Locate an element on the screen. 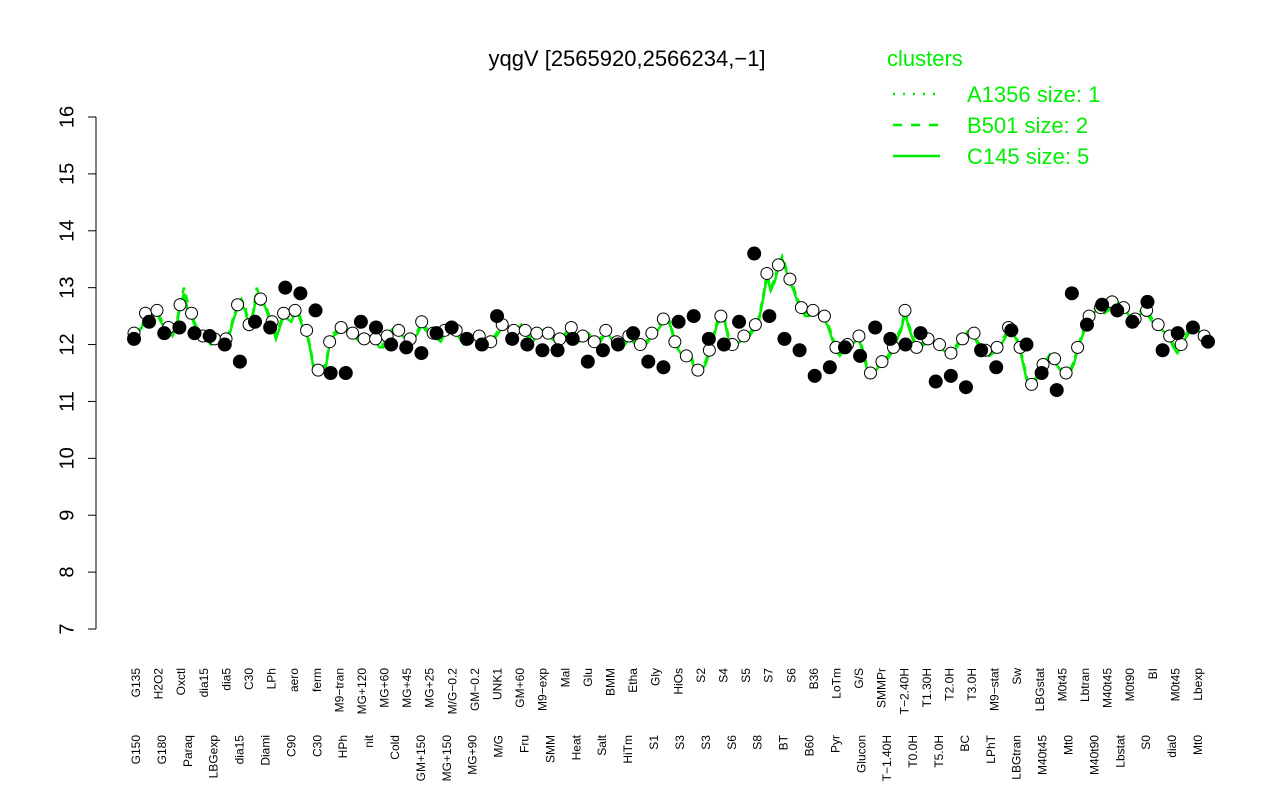 The image size is (1280, 800). y-tick-label: 15 is located at coordinates (67, 174).